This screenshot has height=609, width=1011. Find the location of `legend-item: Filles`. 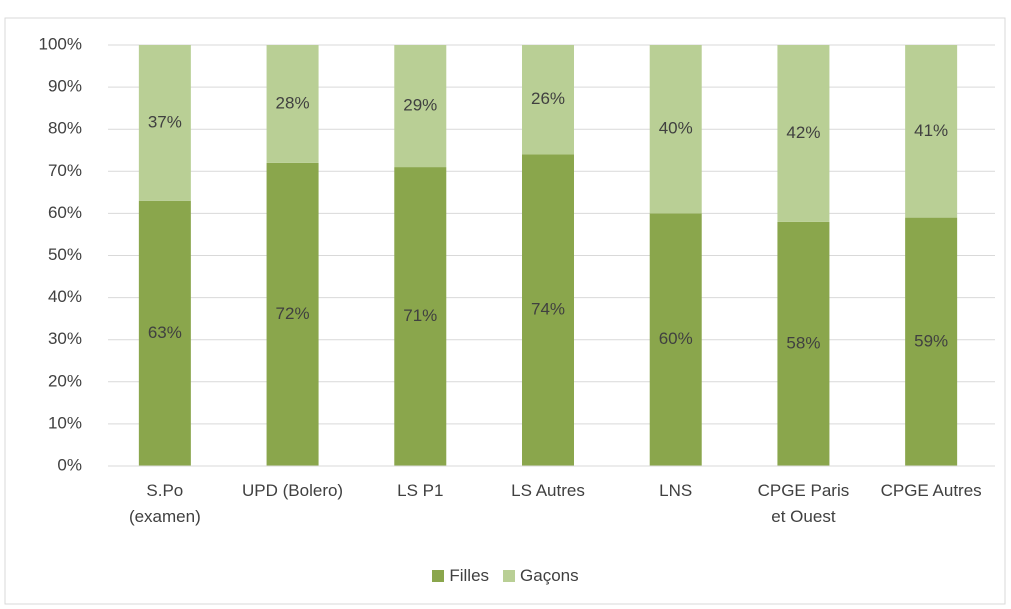

legend-item: Filles is located at coordinates (460, 576).